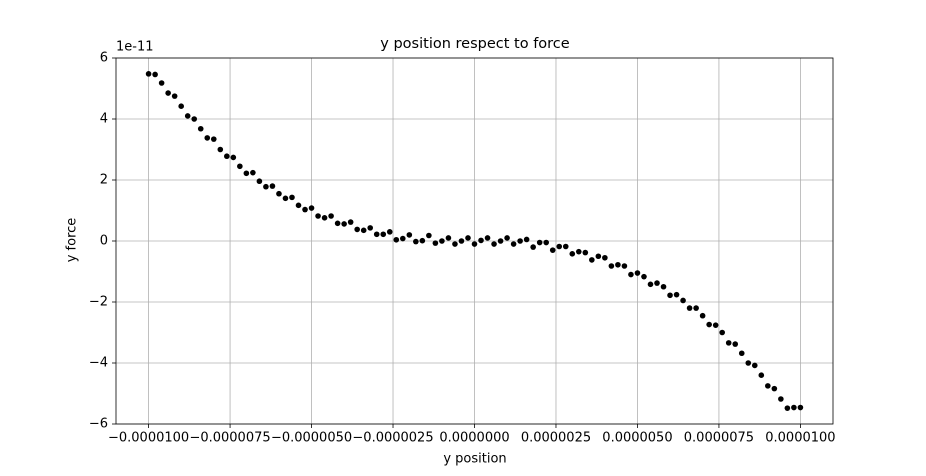  What do you see at coordinates (556, 438) in the screenshot?
I see `x-tick-label: 0.0000025` at bounding box center [556, 438].